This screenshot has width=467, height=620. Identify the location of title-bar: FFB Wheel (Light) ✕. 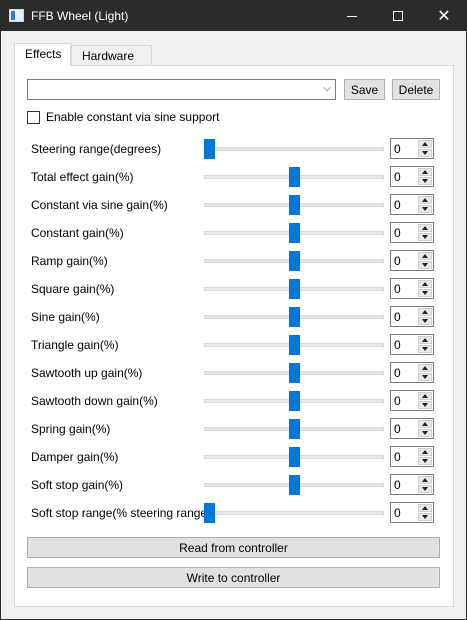
(233, 16).